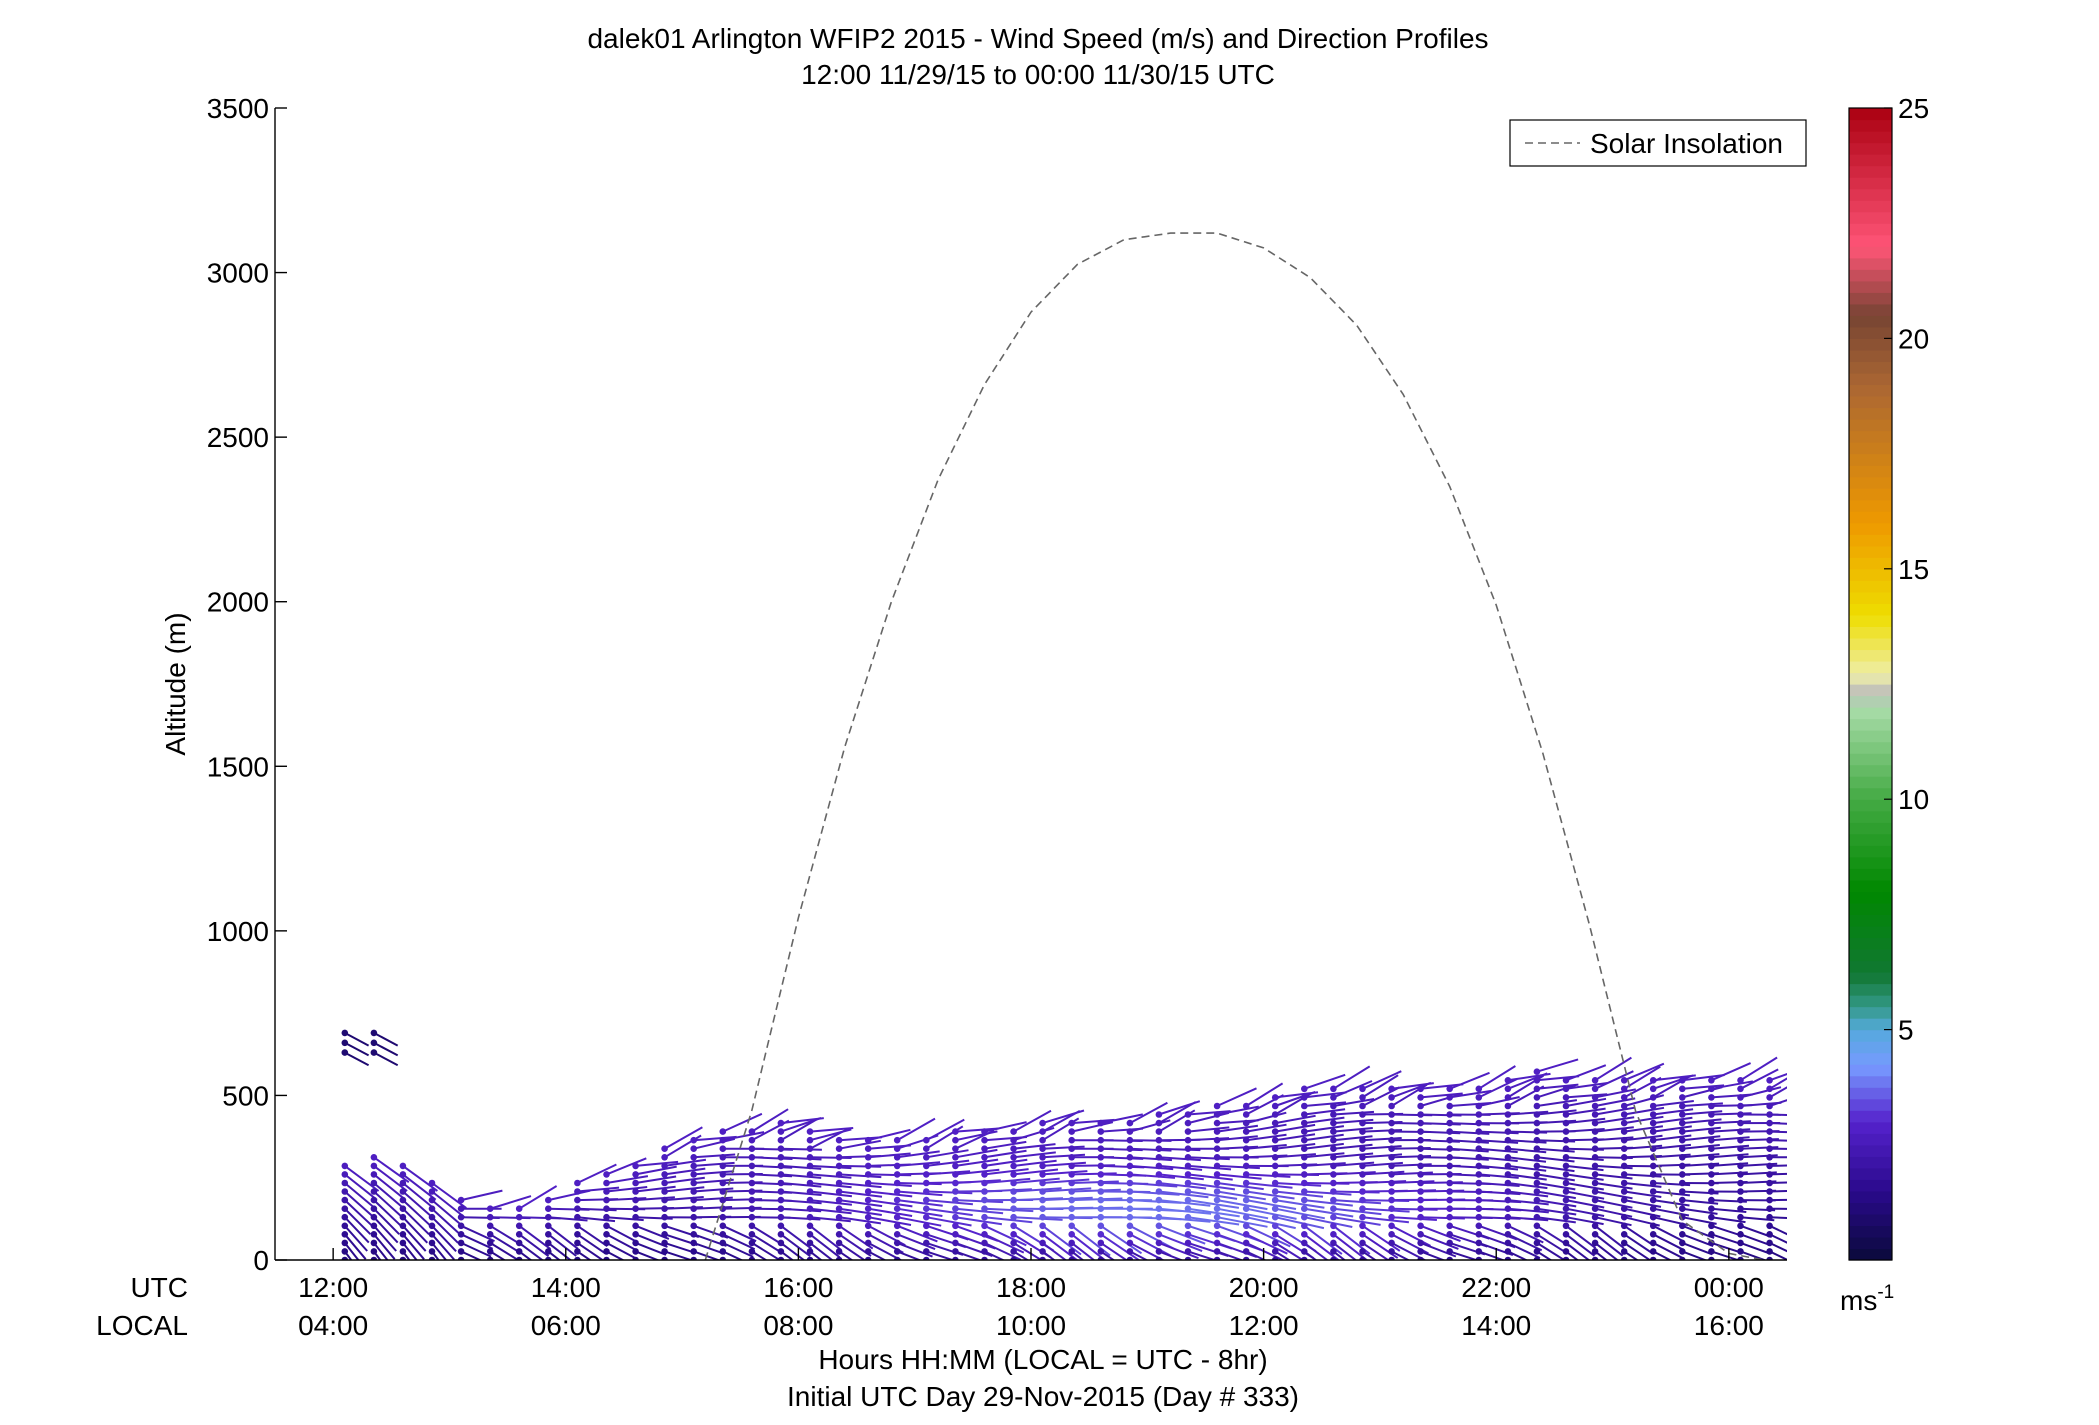 The height and width of the screenshot is (1425, 2099). I want to click on barb-t31-l18-stick, so click(1264, 1094).